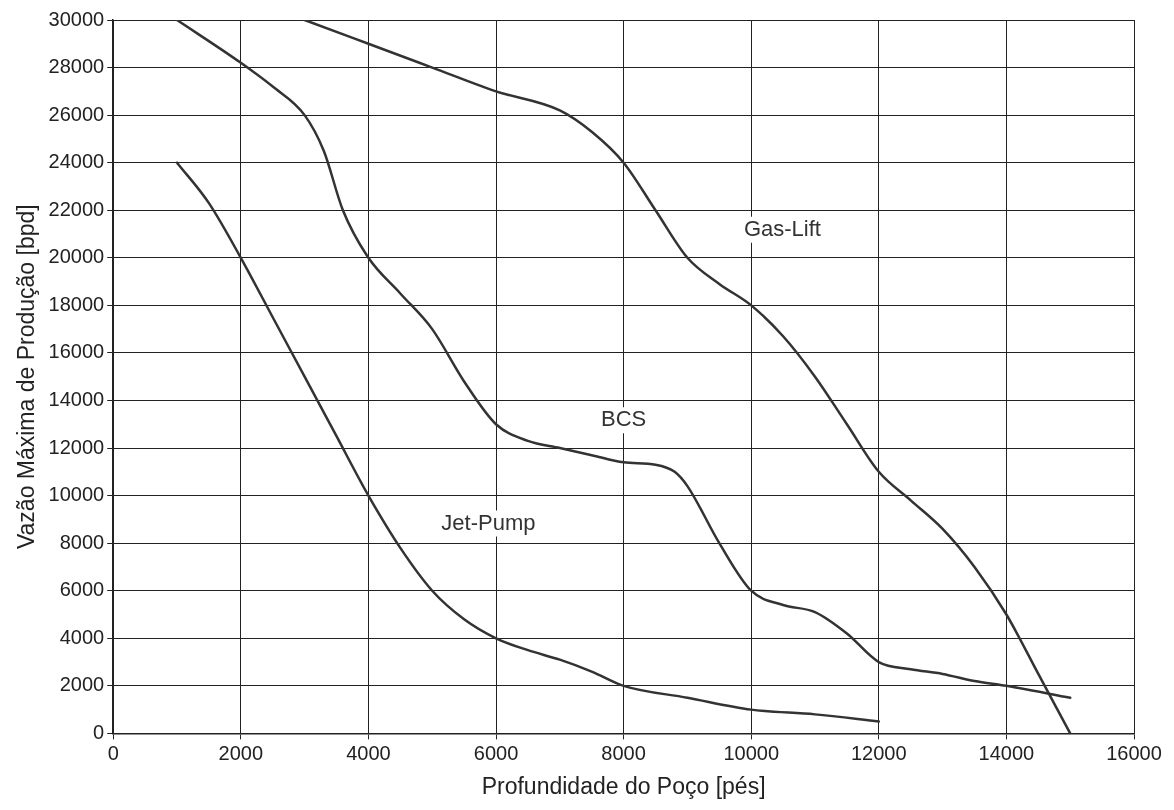  Describe the element at coordinates (76, 113) in the screenshot. I see `y-tick-label: 26000` at that location.